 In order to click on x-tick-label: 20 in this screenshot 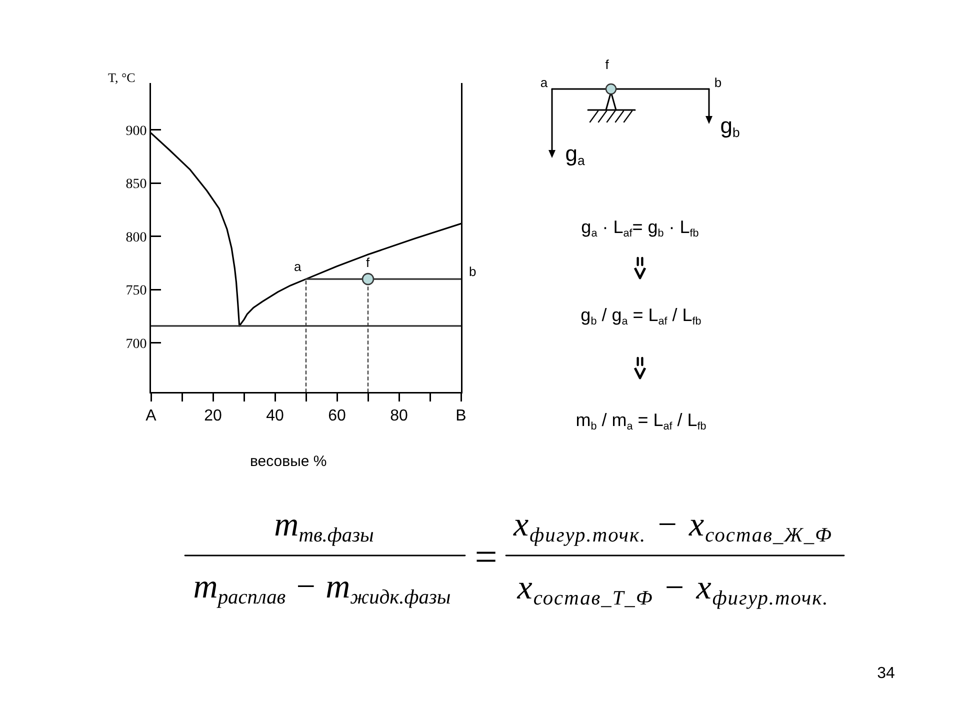, I will do `click(213, 416)`.